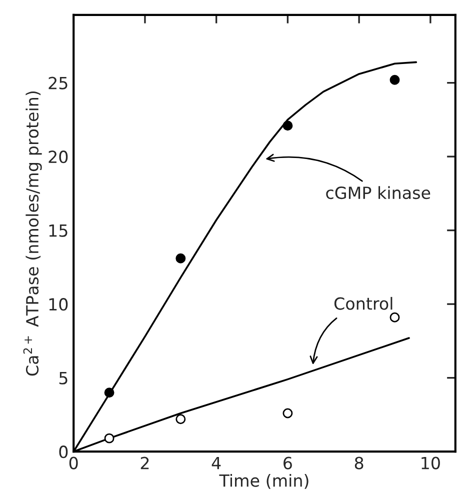  What do you see at coordinates (378, 193) in the screenshot?
I see `annotation: cGMP kinase` at bounding box center [378, 193].